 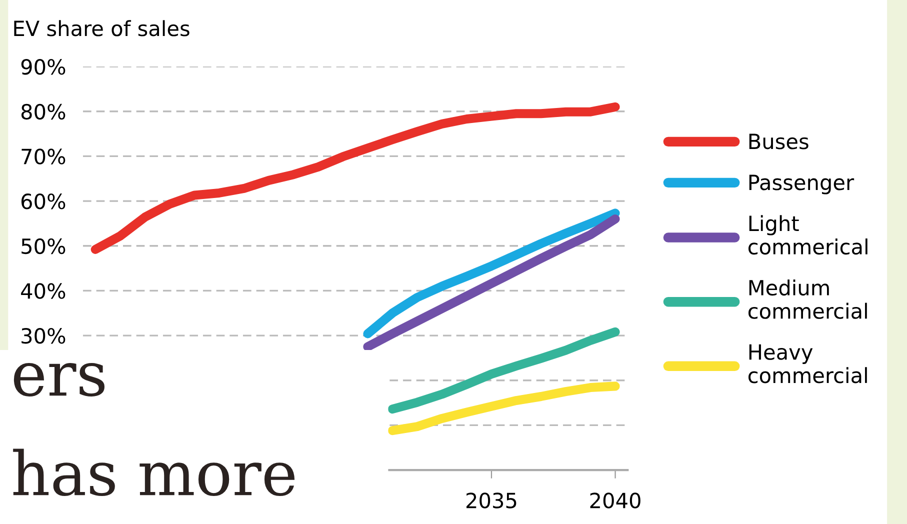 I want to click on y-tick-label: 50%, so click(x=44, y=246).